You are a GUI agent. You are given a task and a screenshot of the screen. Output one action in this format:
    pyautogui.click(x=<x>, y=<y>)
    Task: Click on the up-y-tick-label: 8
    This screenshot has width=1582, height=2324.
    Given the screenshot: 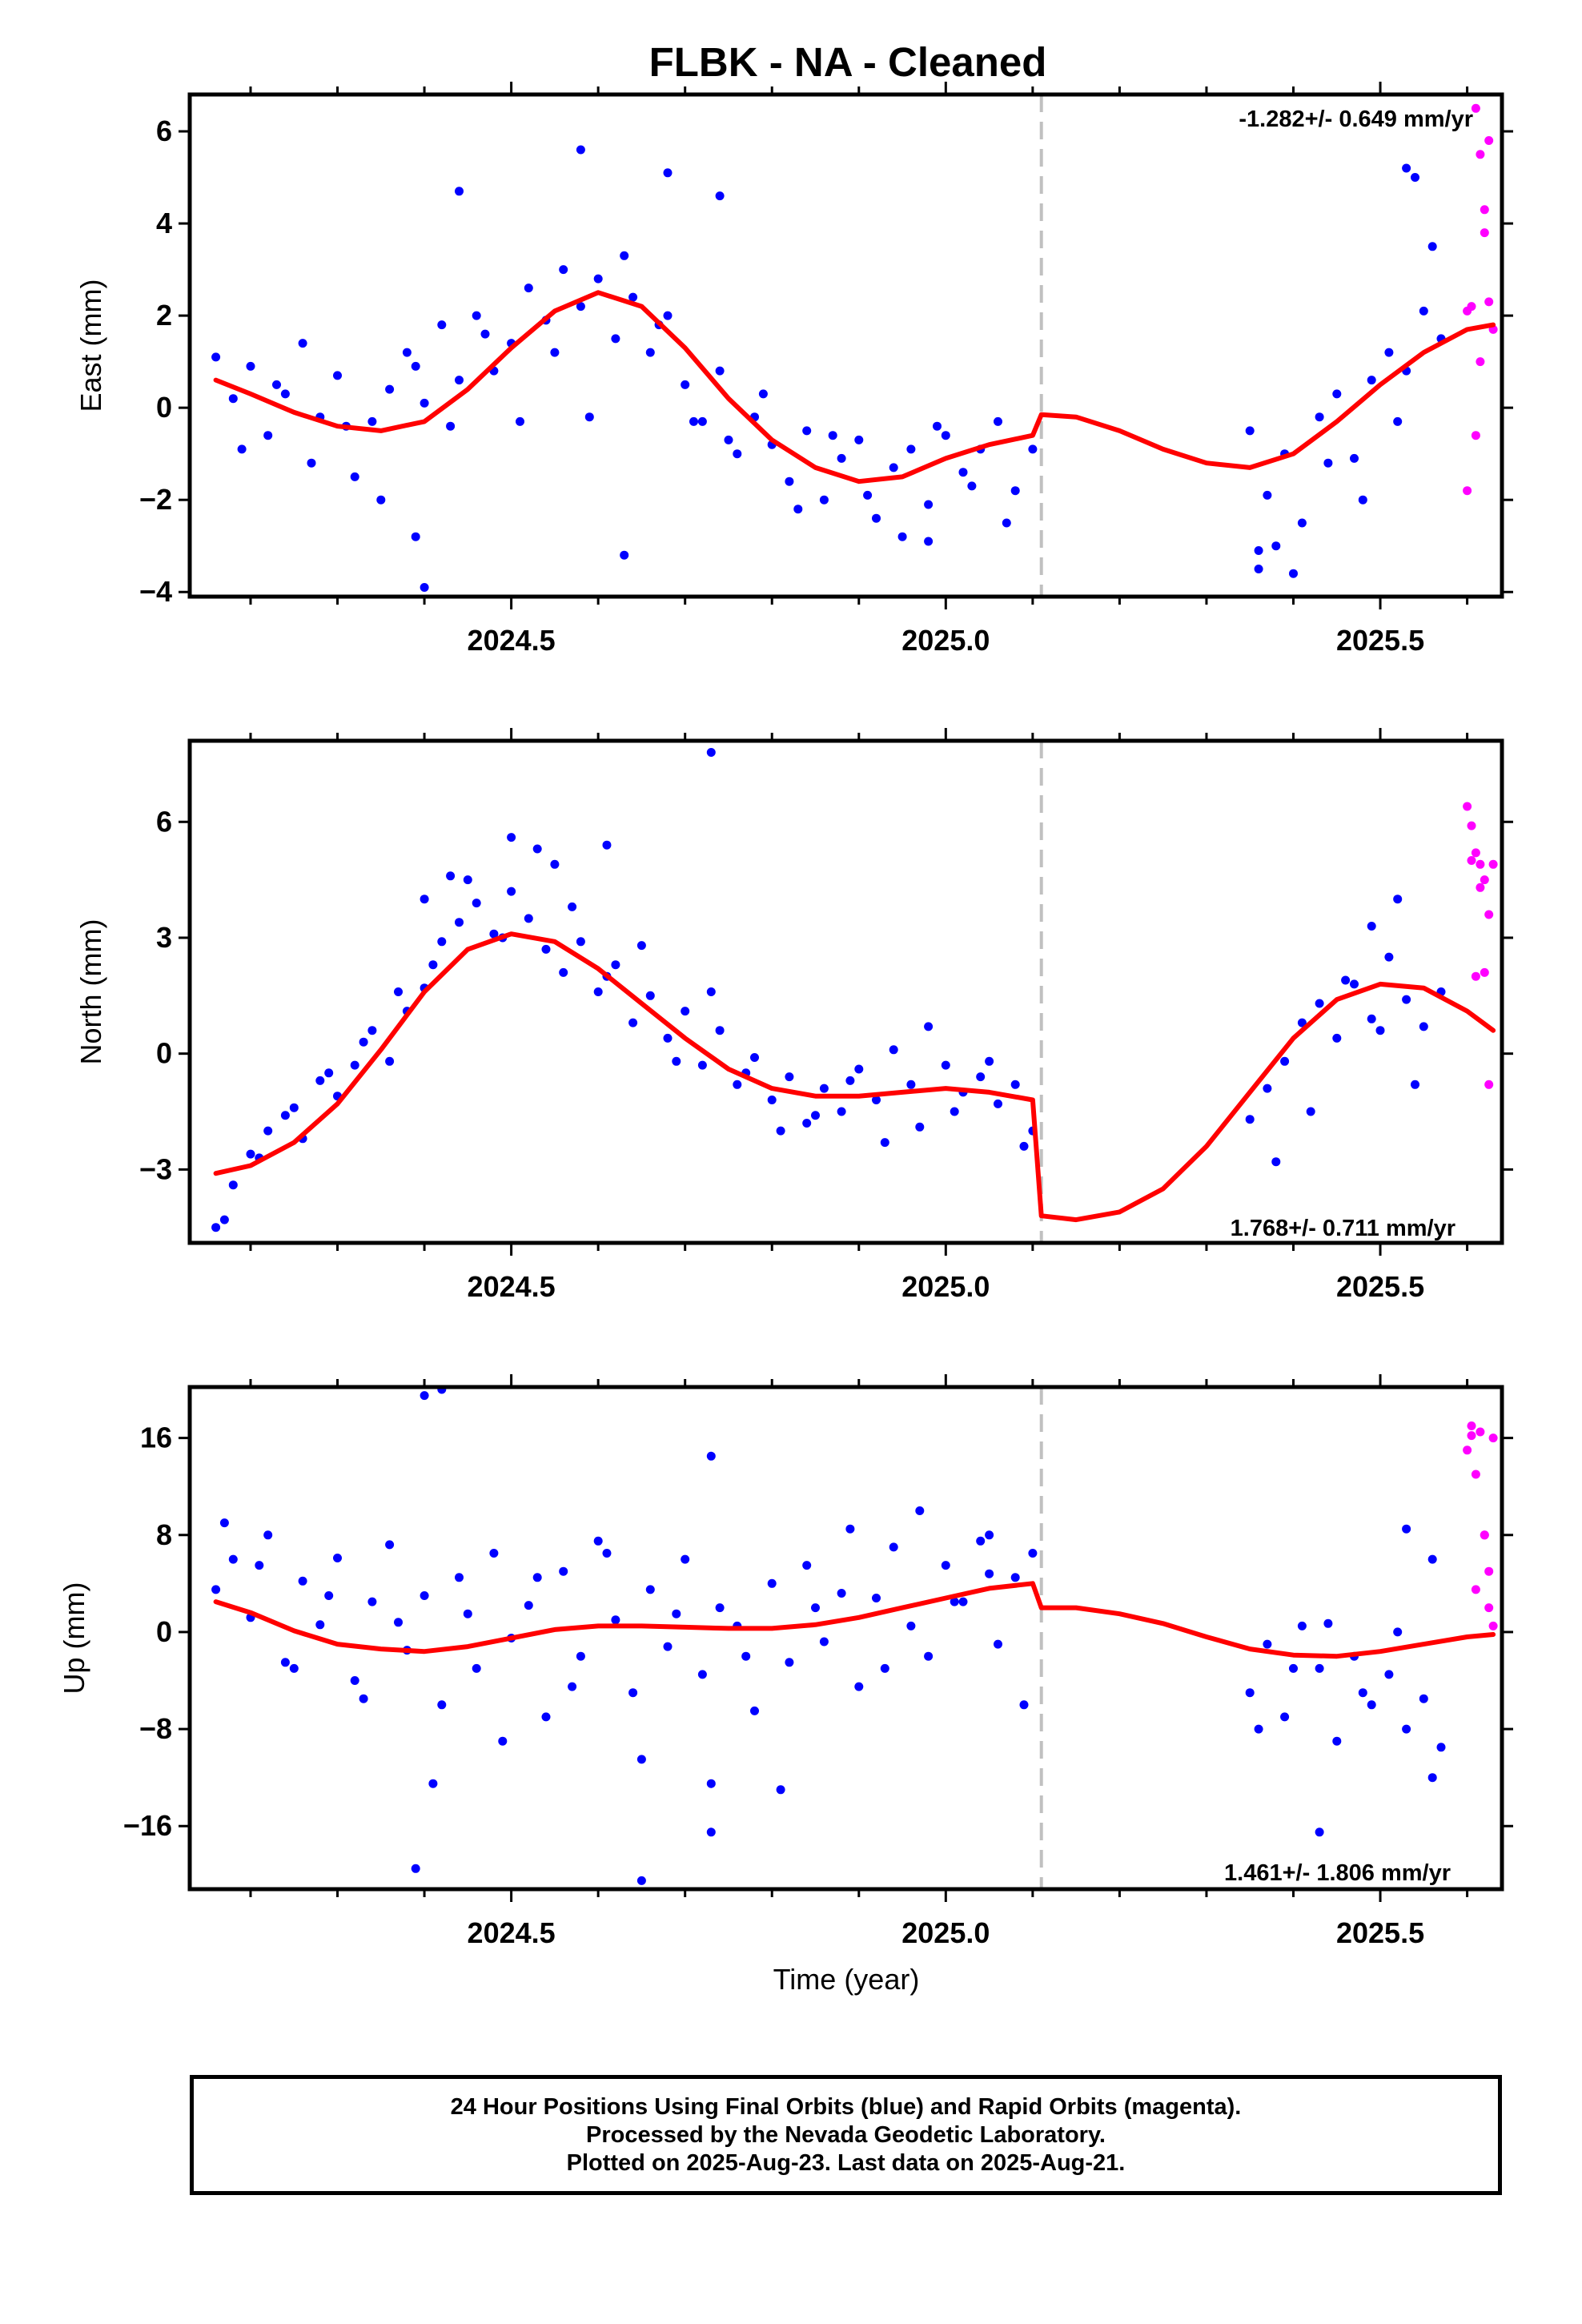 What is the action you would take?
    pyautogui.click(x=164, y=1534)
    